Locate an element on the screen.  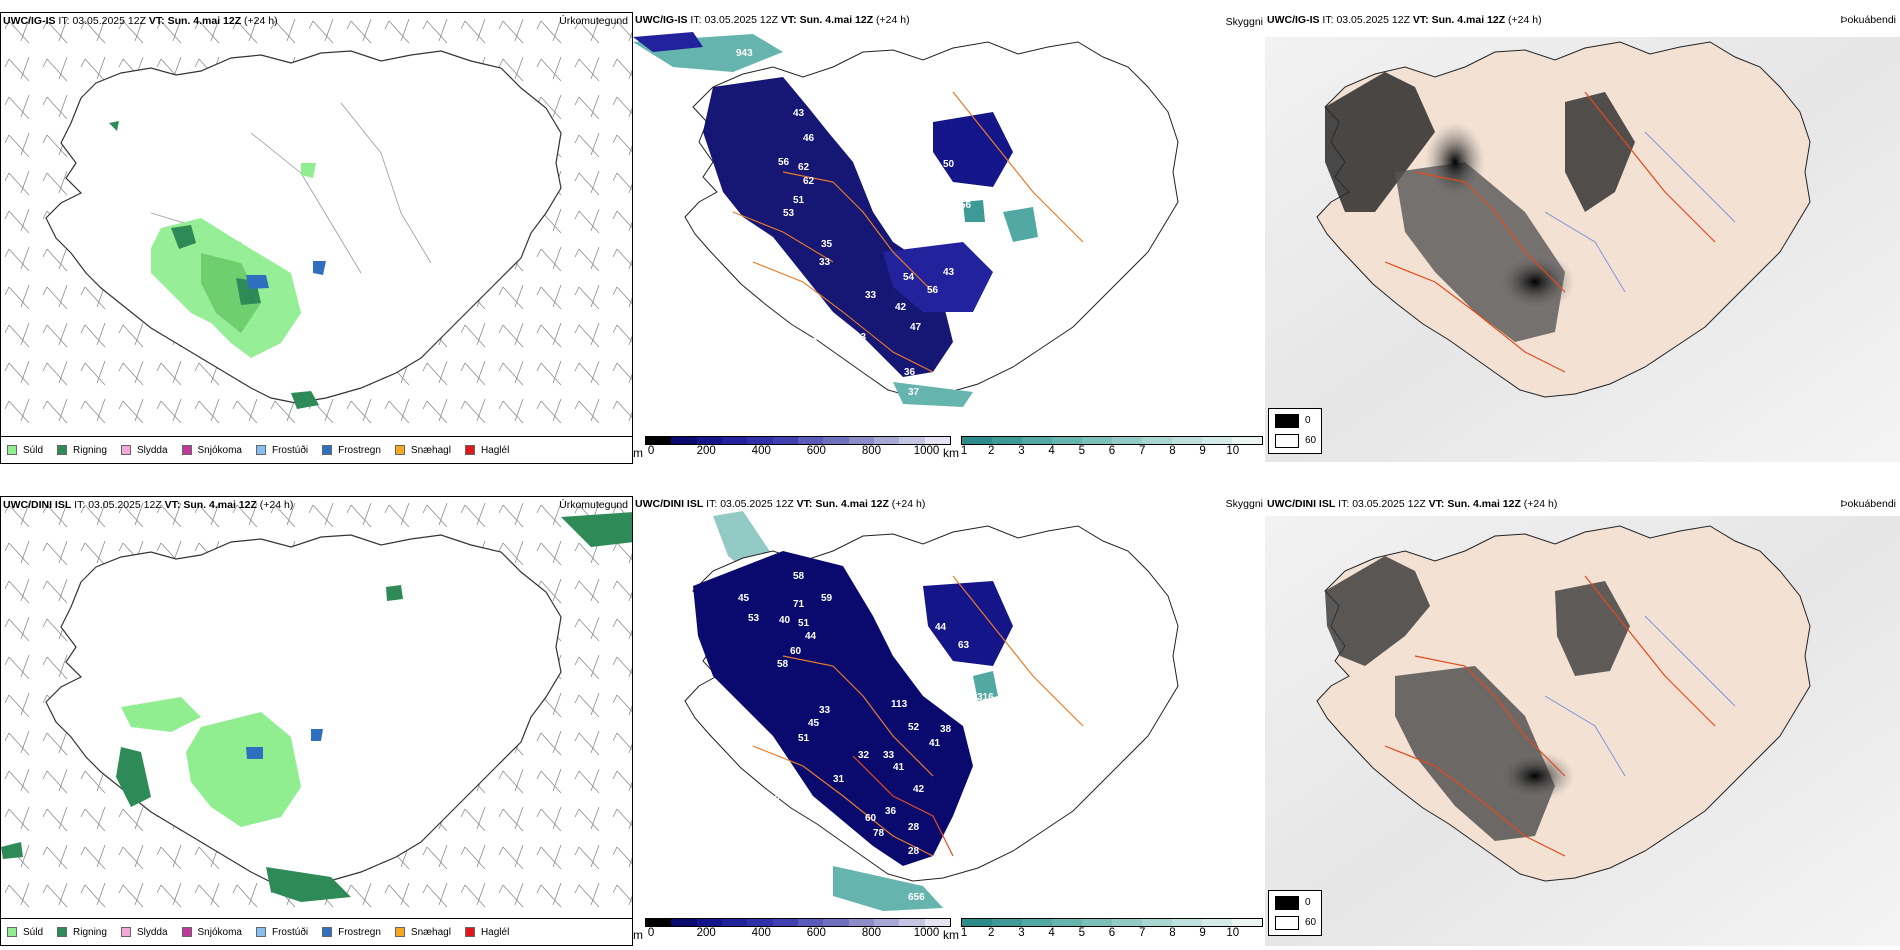
precip-map-top is located at coordinates (316, 225).